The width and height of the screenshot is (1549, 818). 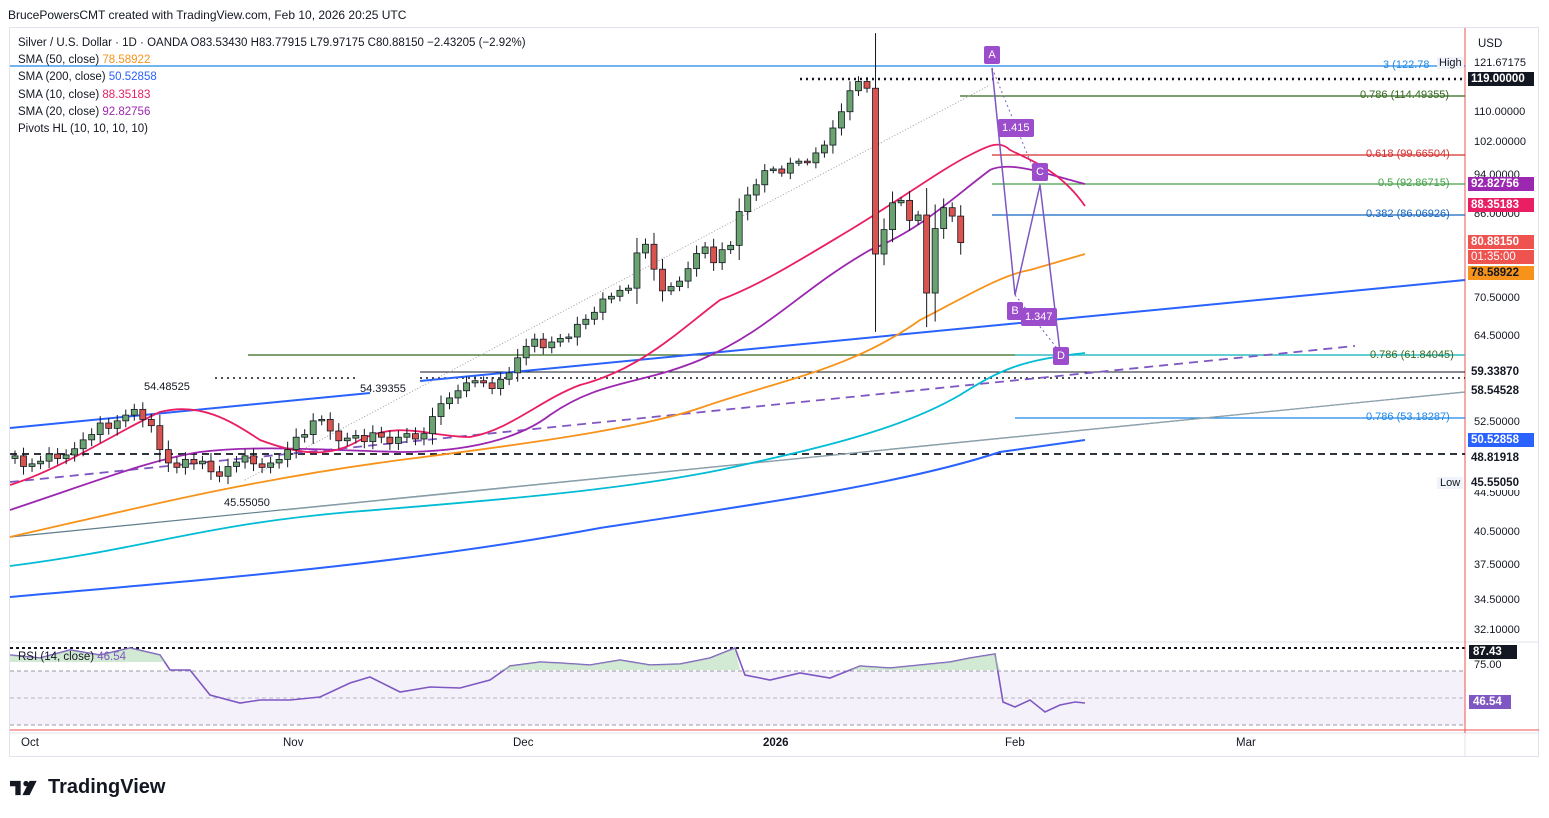 I want to click on time-axis: Oct Nov Dec 2026 Feb Mar, so click(x=737, y=745).